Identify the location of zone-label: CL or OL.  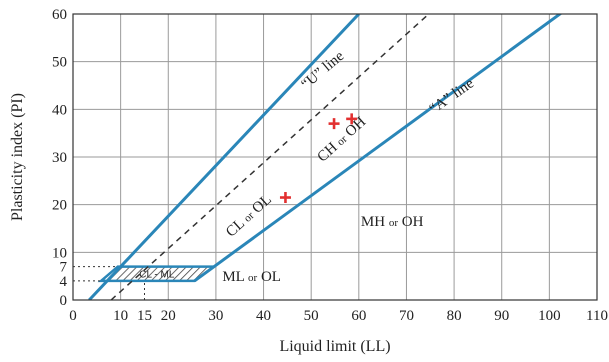
(249, 216).